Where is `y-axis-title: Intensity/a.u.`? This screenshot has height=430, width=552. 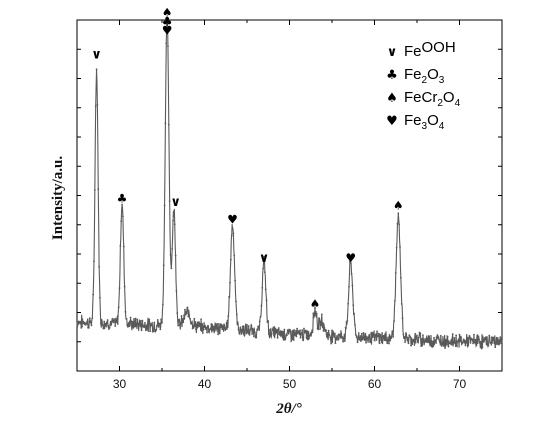
y-axis-title: Intensity/a.u. is located at coordinates (58, 198).